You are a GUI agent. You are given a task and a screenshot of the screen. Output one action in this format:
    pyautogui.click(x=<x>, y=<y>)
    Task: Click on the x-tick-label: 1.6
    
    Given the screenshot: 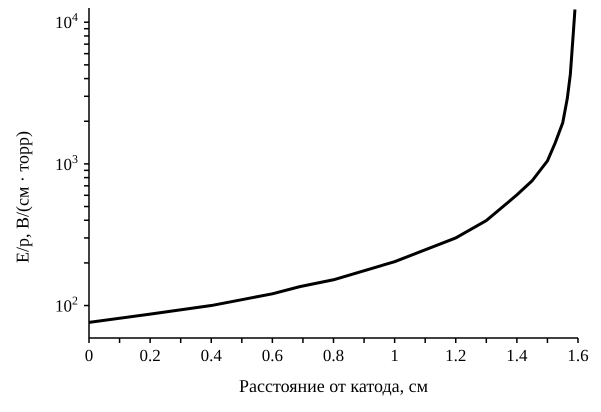 What is the action you would take?
    pyautogui.click(x=578, y=355)
    